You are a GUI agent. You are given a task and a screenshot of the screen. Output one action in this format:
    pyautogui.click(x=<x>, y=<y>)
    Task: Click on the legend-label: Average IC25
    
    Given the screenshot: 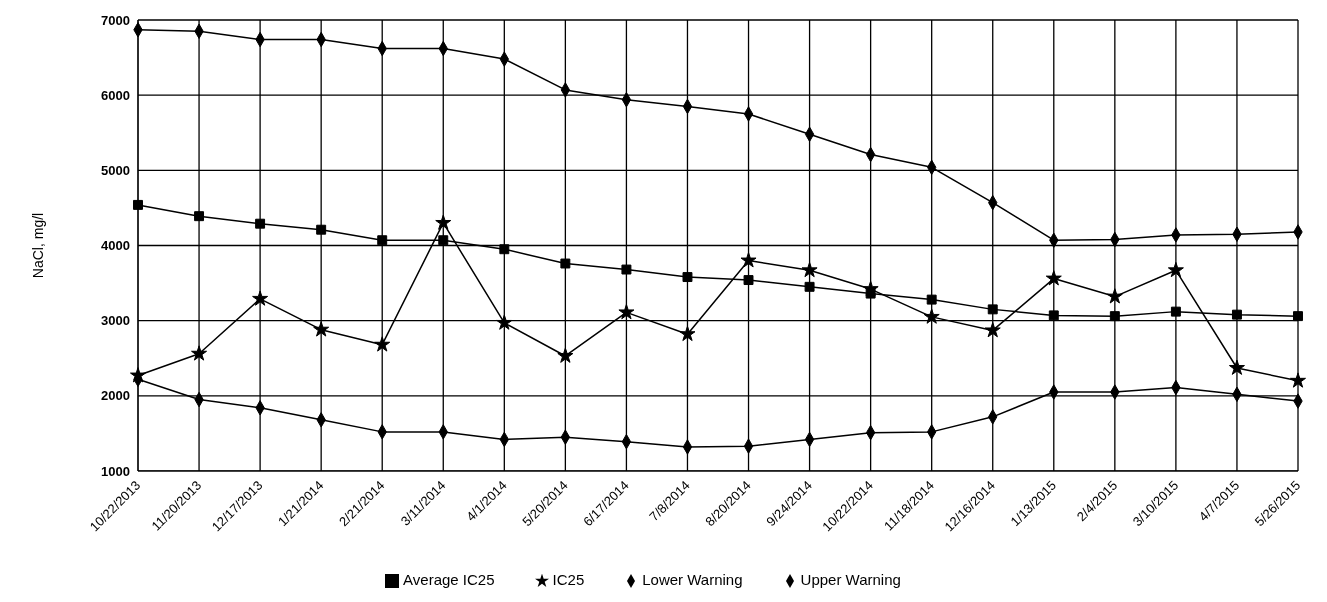 What is the action you would take?
    pyautogui.click(x=449, y=579)
    